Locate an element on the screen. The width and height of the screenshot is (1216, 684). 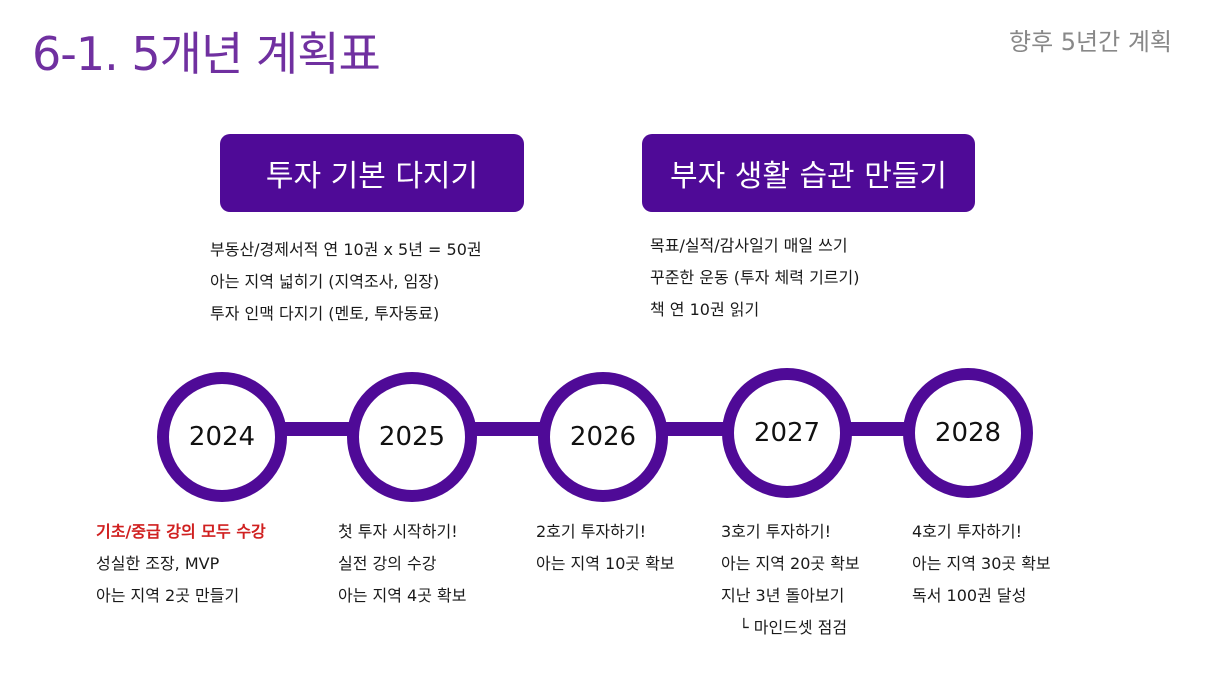
list-item: 실전 강의 수강 is located at coordinates (387, 563).